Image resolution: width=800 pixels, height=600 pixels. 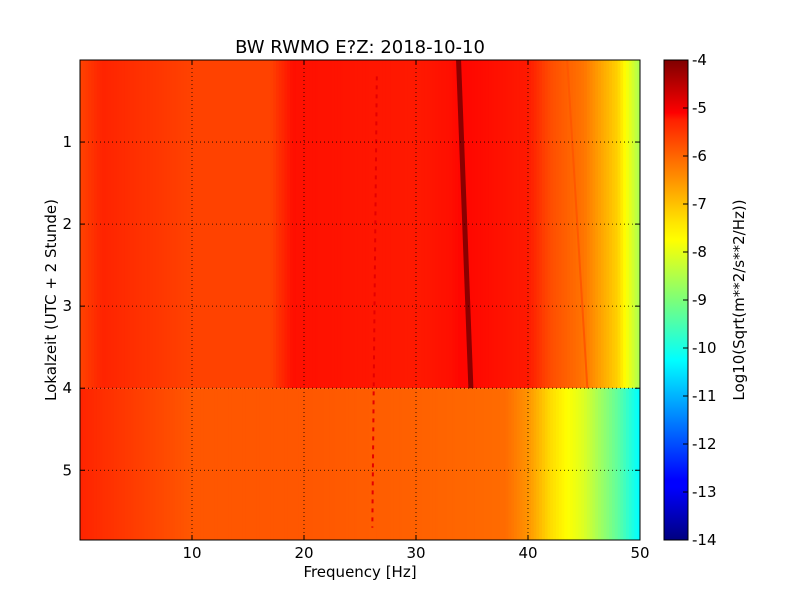 What do you see at coordinates (739, 299) in the screenshot?
I see `colorbar-label: Log10(Sqrt(m**2/s**2/Hz))` at bounding box center [739, 299].